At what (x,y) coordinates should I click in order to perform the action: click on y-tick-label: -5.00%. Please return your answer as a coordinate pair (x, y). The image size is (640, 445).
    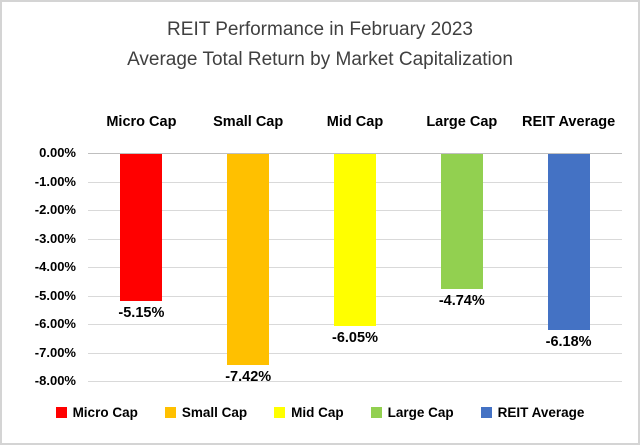
    Looking at the image, I should click on (55, 295).